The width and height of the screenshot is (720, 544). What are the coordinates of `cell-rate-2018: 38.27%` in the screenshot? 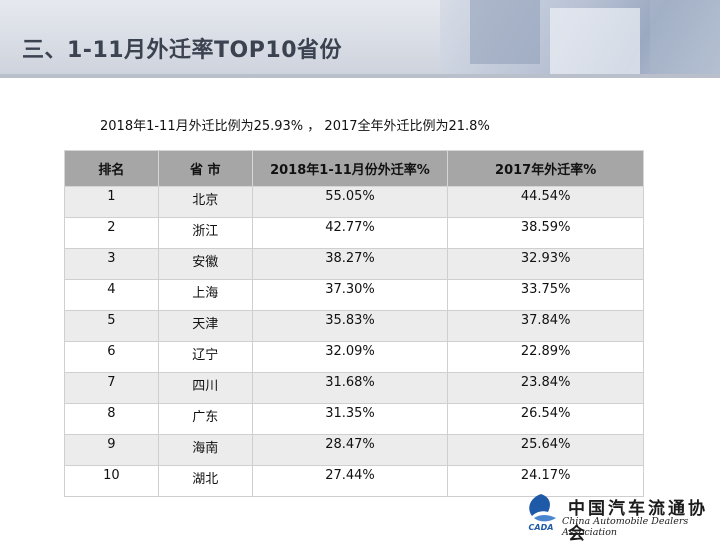 It's located at (350, 264).